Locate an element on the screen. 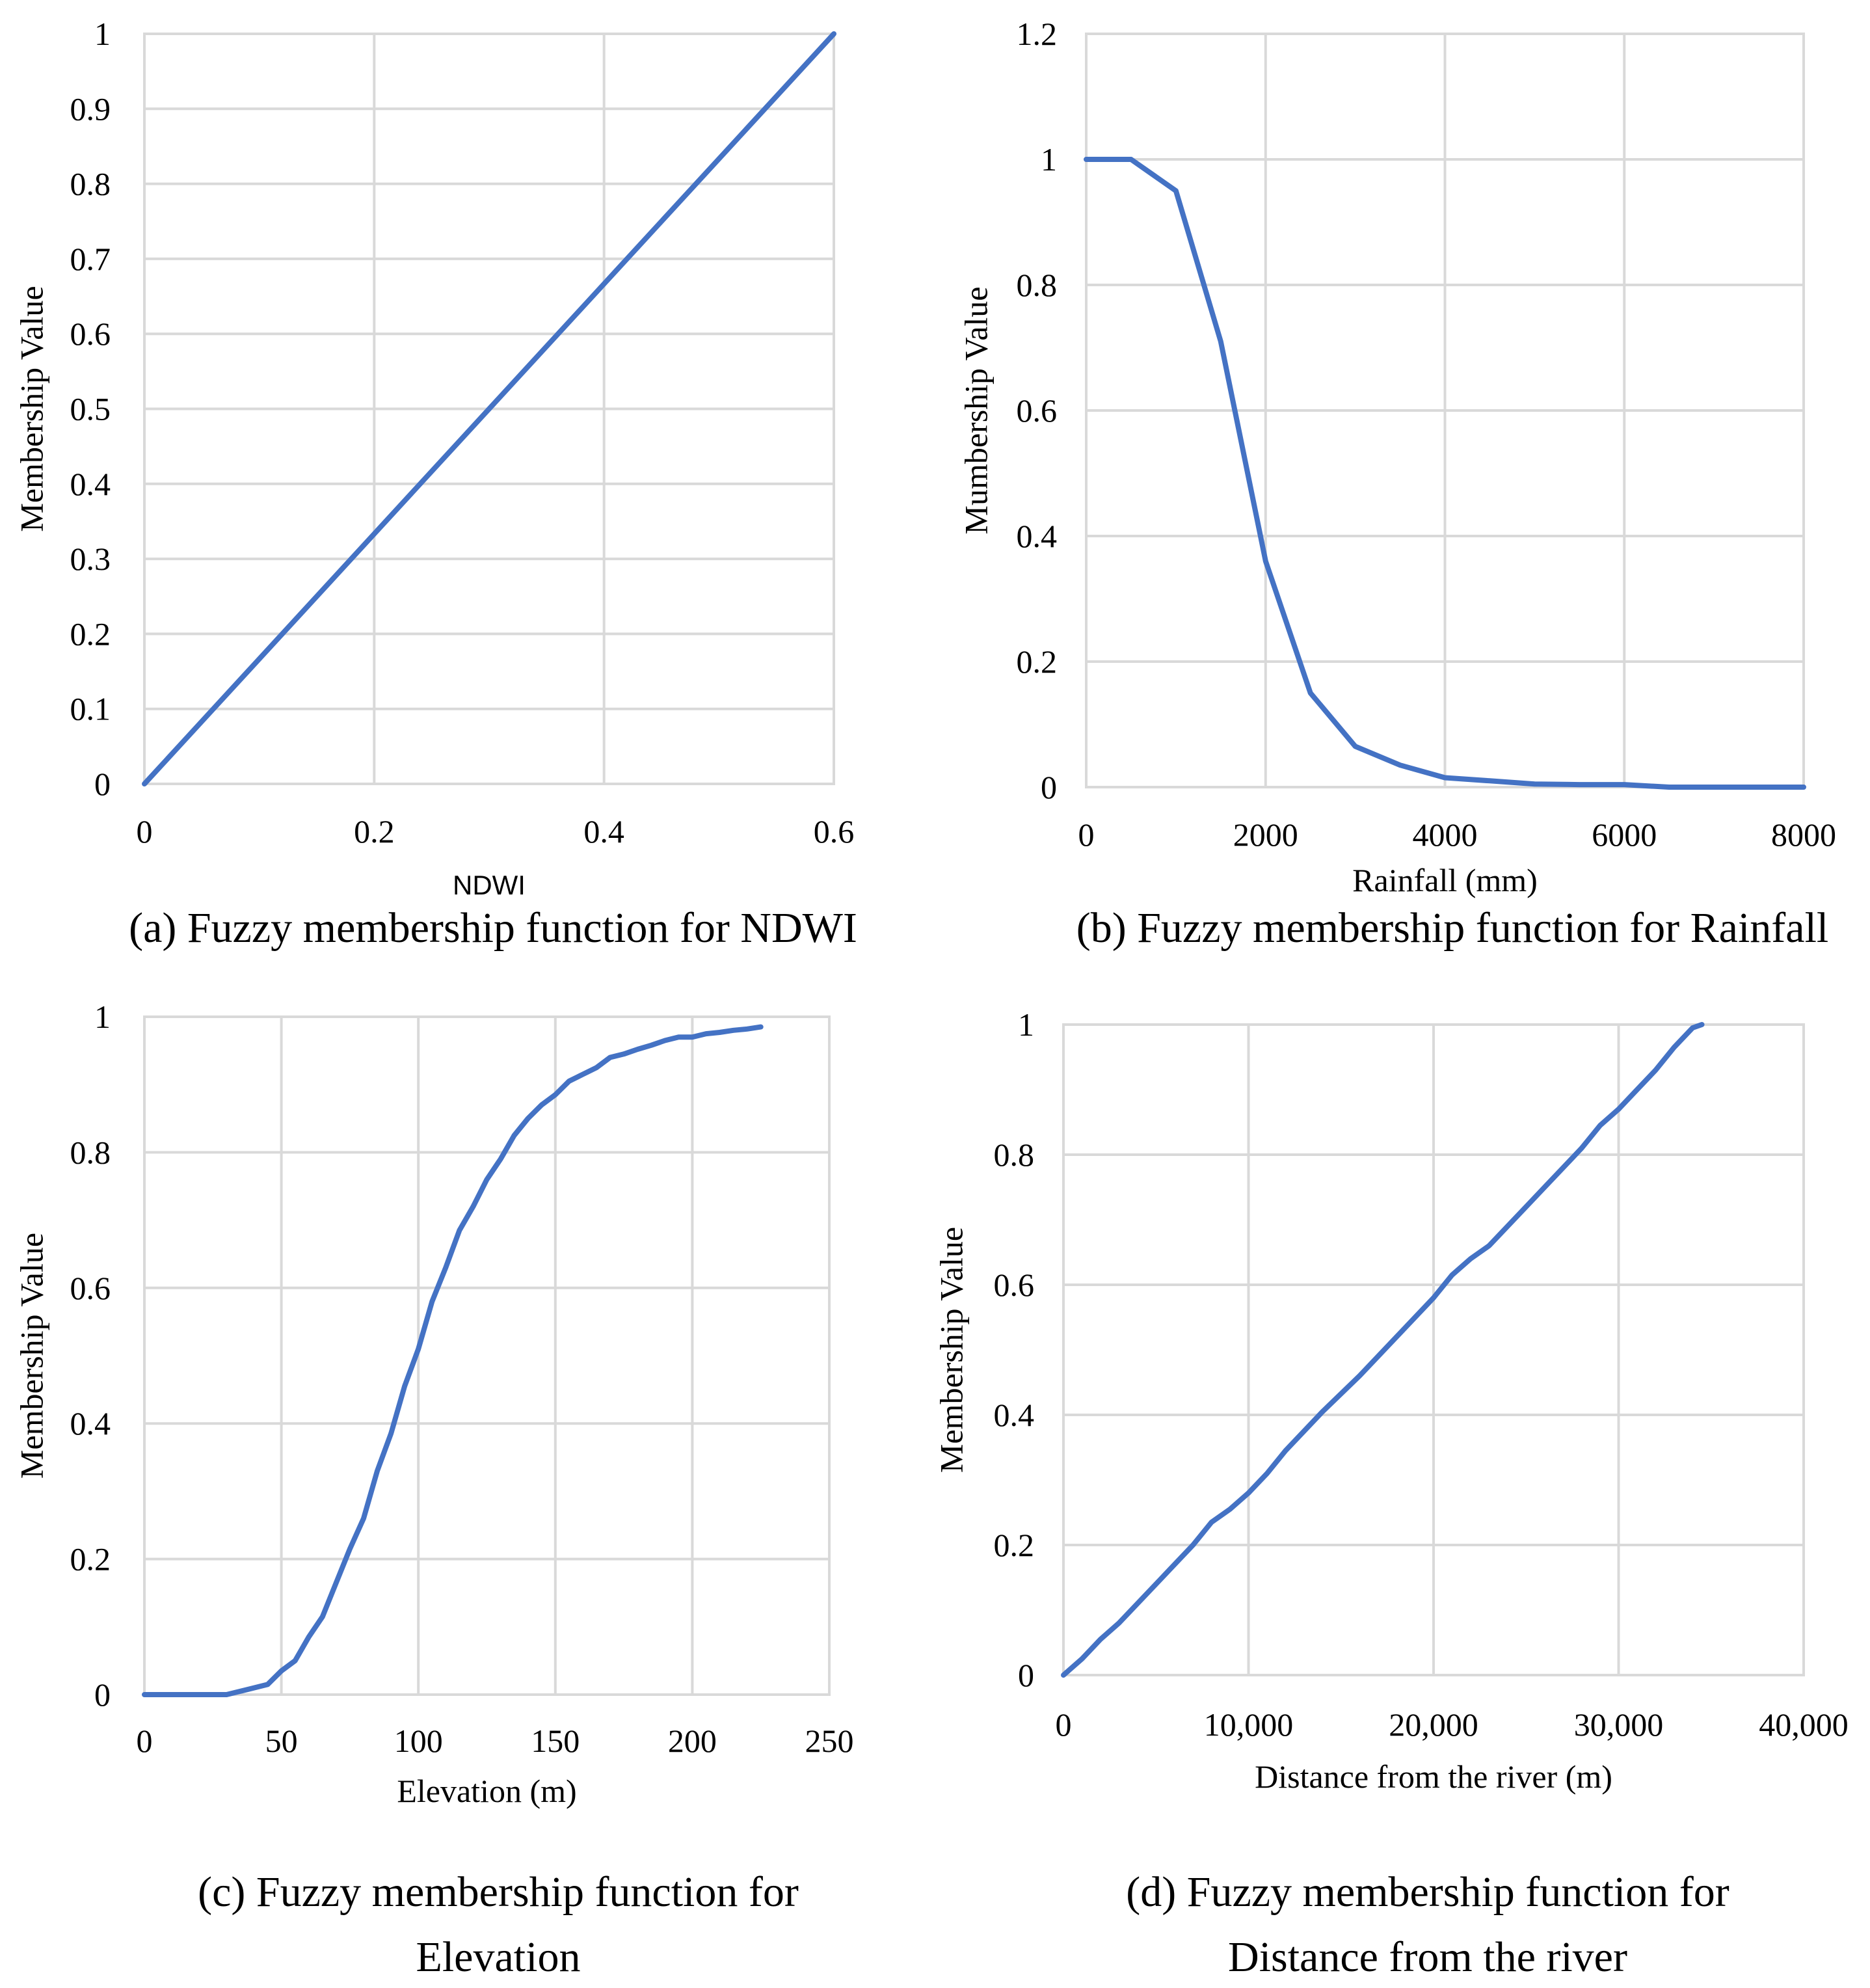 The image size is (1870, 1988). x-axis-title: NDWI is located at coordinates (489, 885).